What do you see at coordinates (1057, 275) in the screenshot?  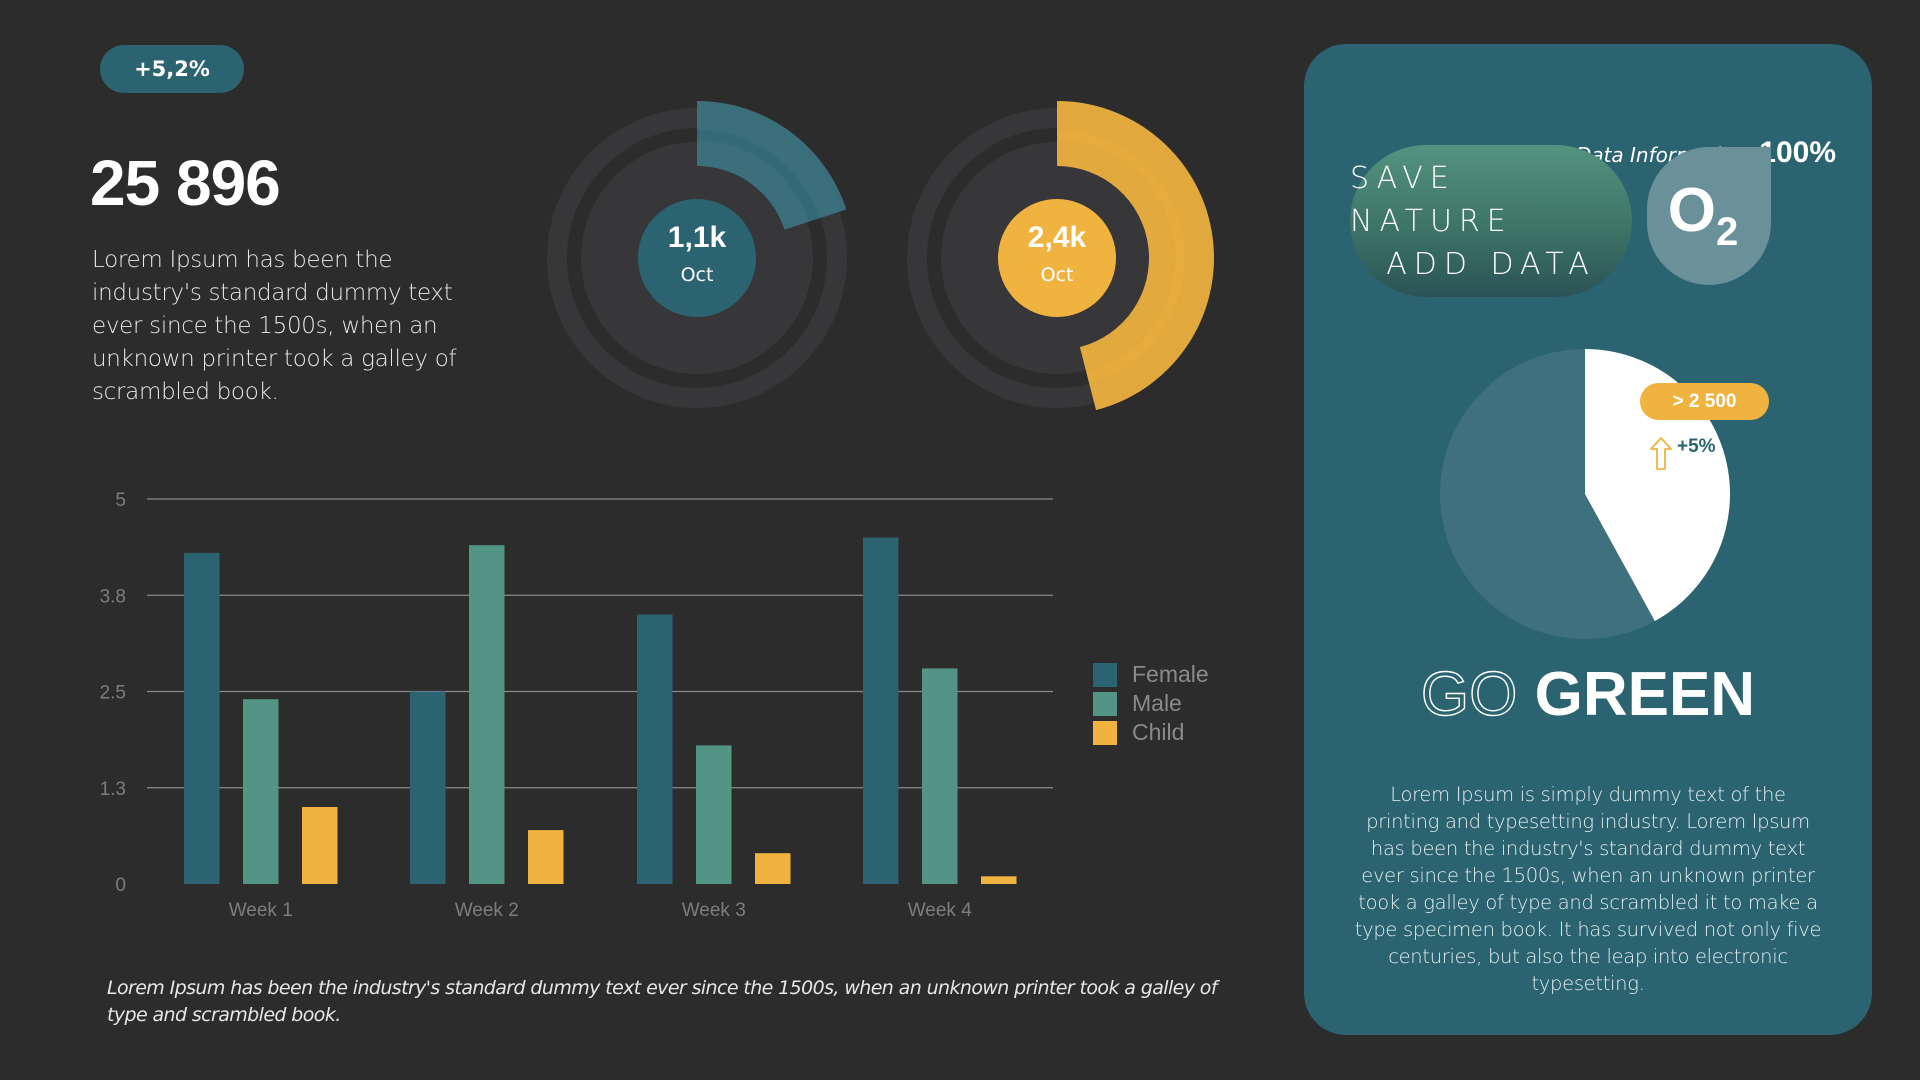 I see `ring-gauge-2-label: Oct` at bounding box center [1057, 275].